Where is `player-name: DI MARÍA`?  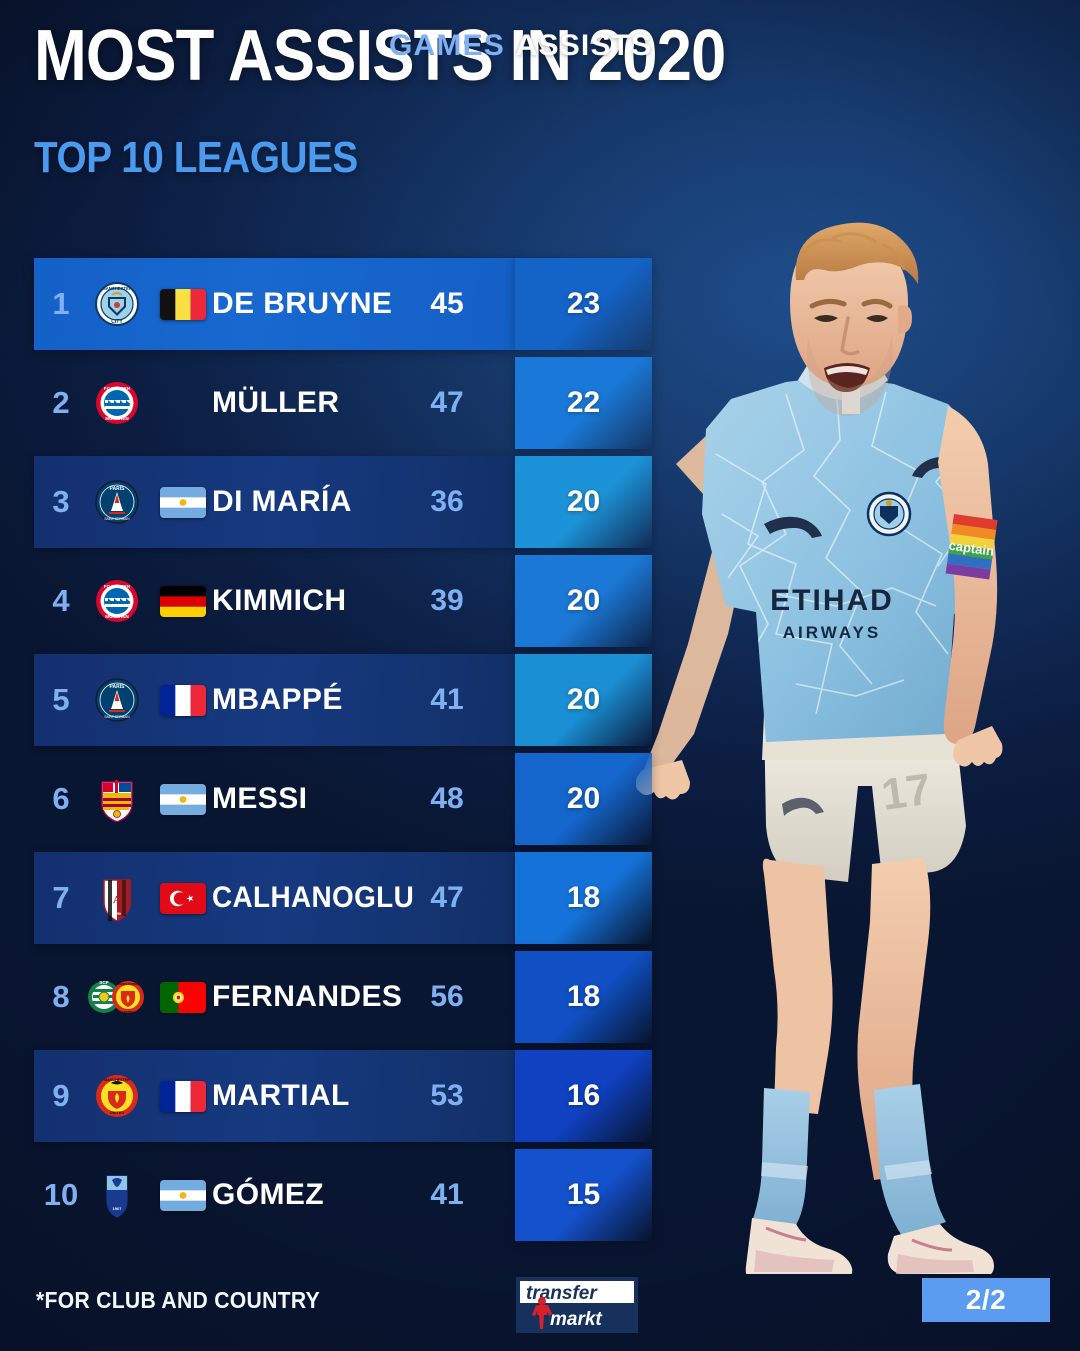 player-name: DI MARÍA is located at coordinates (282, 501).